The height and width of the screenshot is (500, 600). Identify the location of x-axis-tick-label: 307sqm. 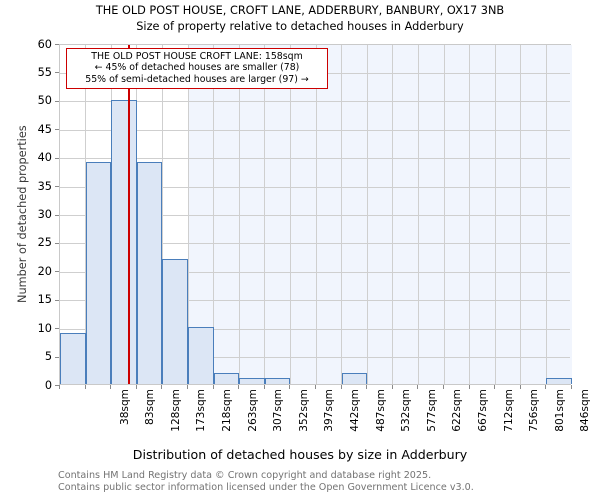
(278, 410).